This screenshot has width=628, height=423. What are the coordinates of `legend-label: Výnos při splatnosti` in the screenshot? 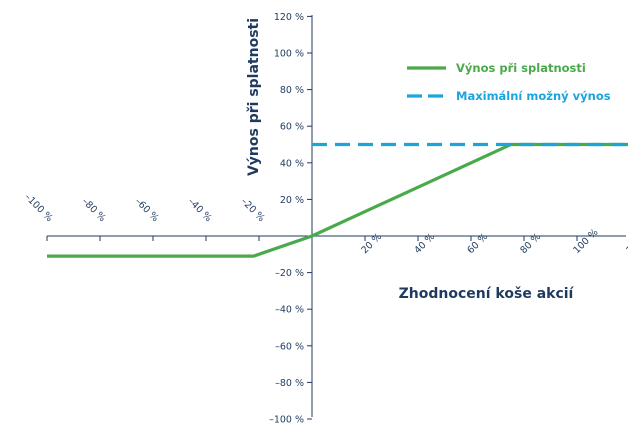 It's located at (521, 68).